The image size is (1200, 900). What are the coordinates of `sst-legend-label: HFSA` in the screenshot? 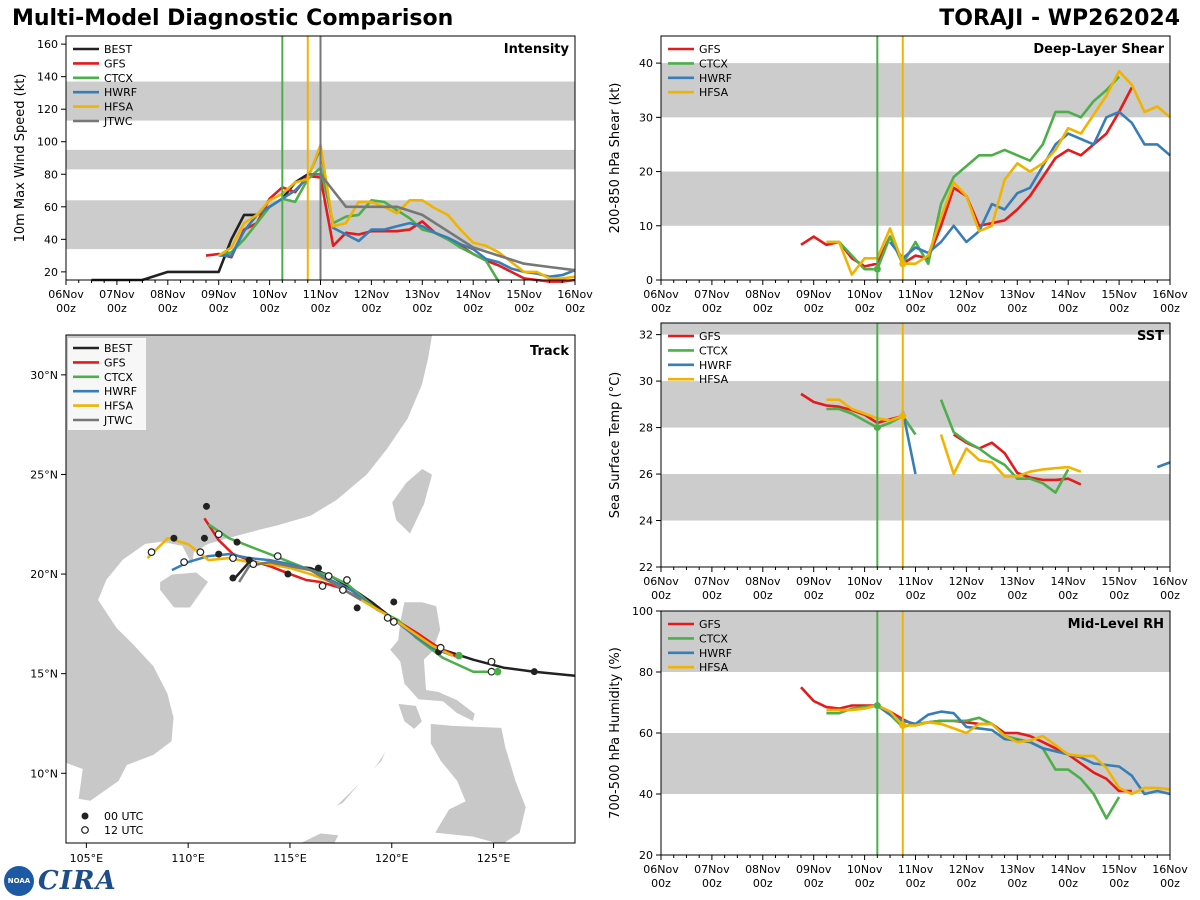 It's located at (714, 379).